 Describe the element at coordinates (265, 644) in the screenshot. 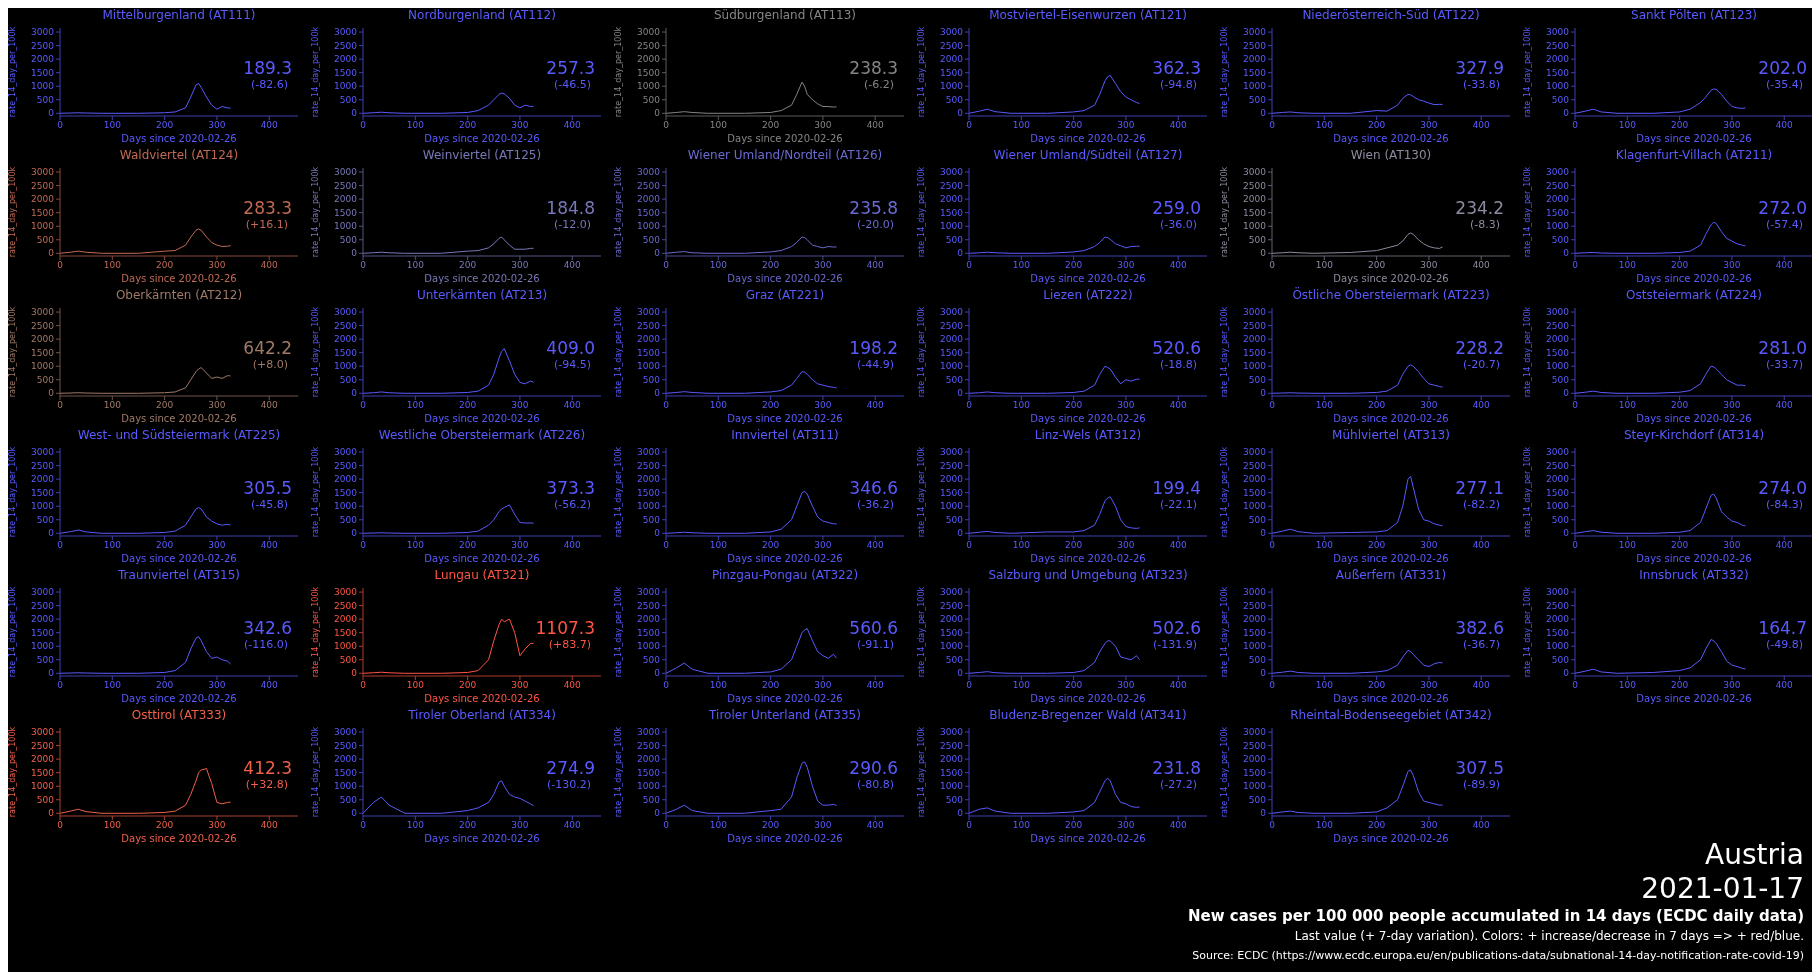

I see `annotation: (-116.0)` at that location.